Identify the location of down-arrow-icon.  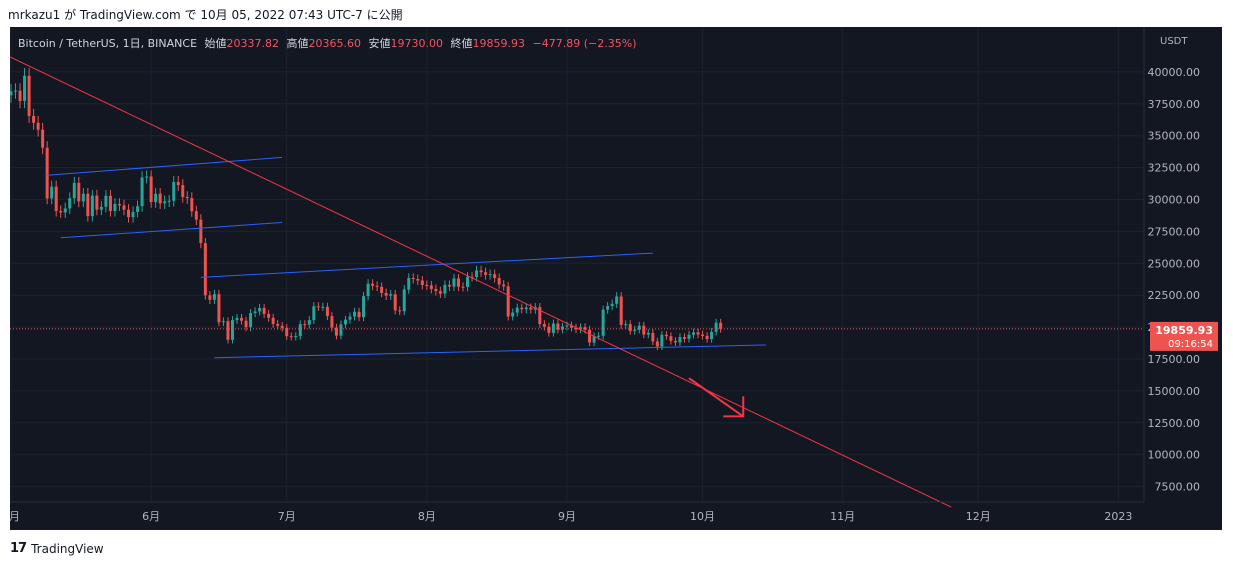
(716, 397).